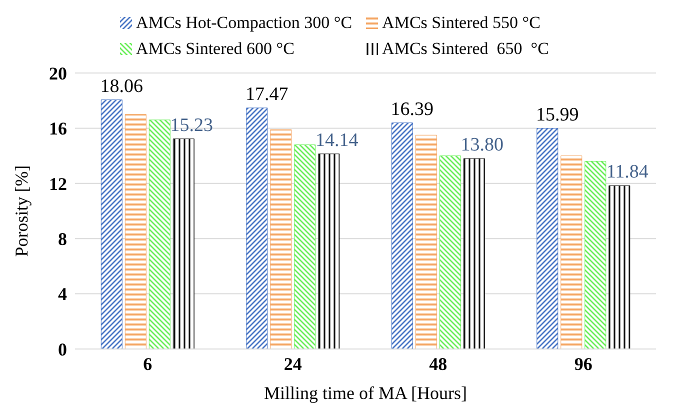 The image size is (684, 414). What do you see at coordinates (215, 49) in the screenshot?
I see `legend-label: AMCs Sintered 600 °C` at bounding box center [215, 49].